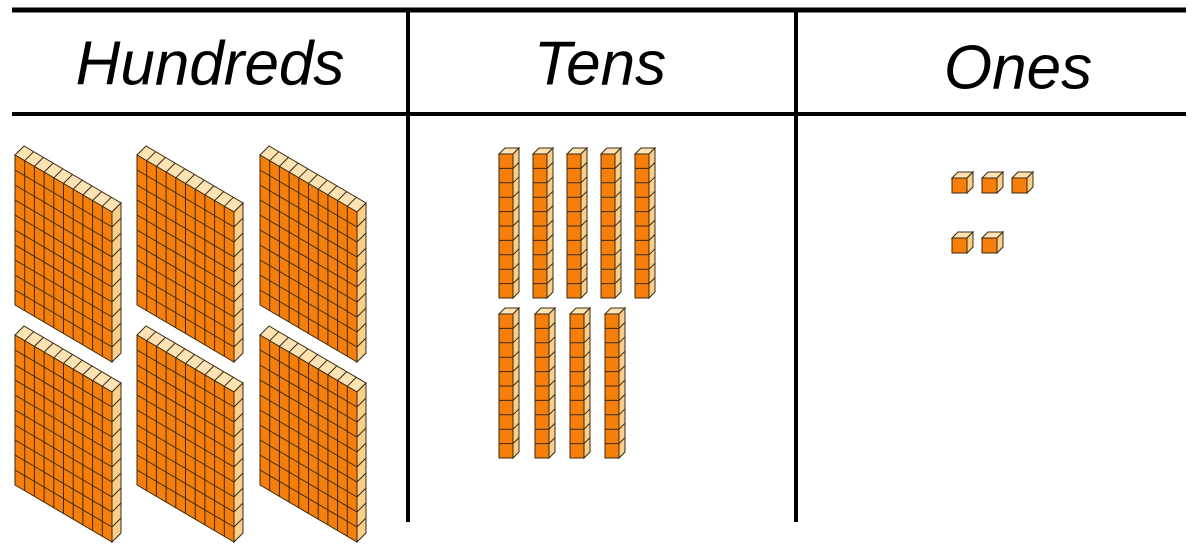 This screenshot has height=546, width=1199. I want to click on column-header: Hundreds, so click(210, 63).